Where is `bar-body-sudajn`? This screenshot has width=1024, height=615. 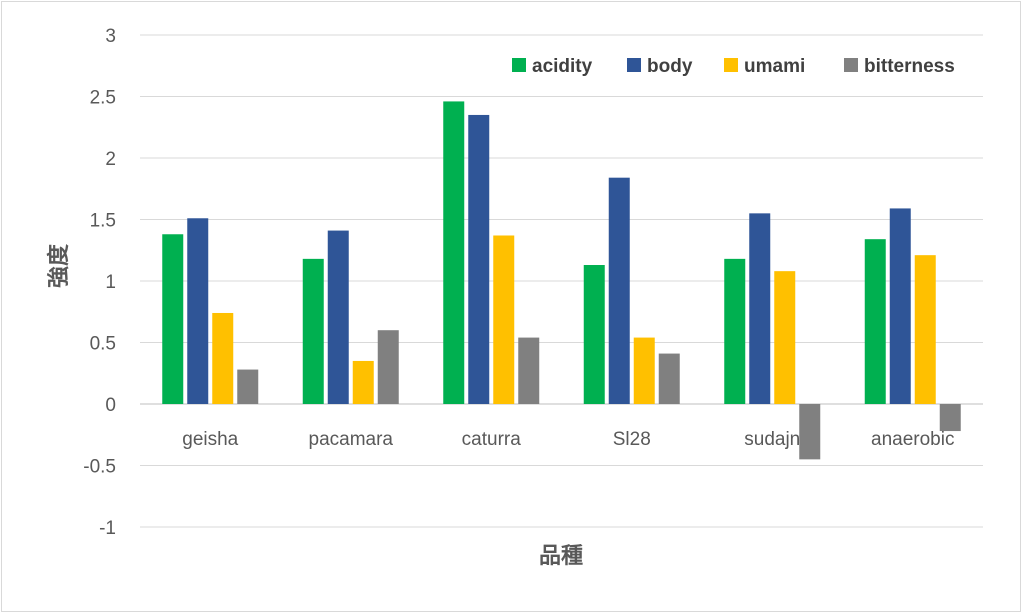
bar-body-sudajn is located at coordinates (760, 308).